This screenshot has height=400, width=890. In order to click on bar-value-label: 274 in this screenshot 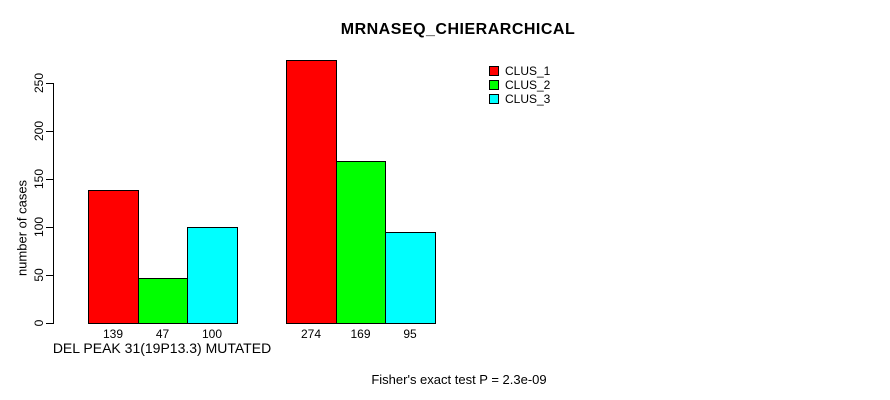, I will do `click(311, 334)`.